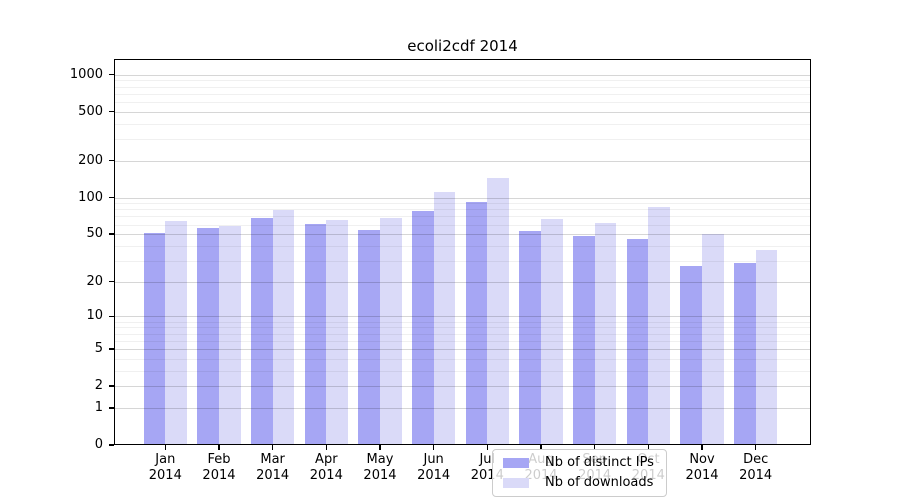  Describe the element at coordinates (90, 111) in the screenshot. I see `y-tick-label-500: 500` at that location.